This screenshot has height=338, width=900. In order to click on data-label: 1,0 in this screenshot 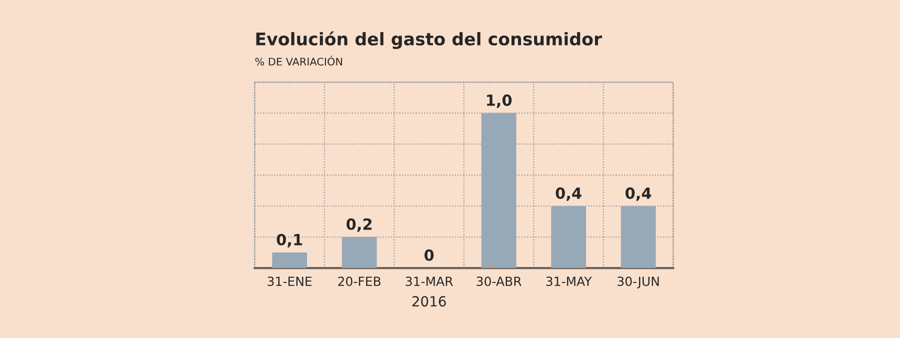, I will do `click(499, 101)`.